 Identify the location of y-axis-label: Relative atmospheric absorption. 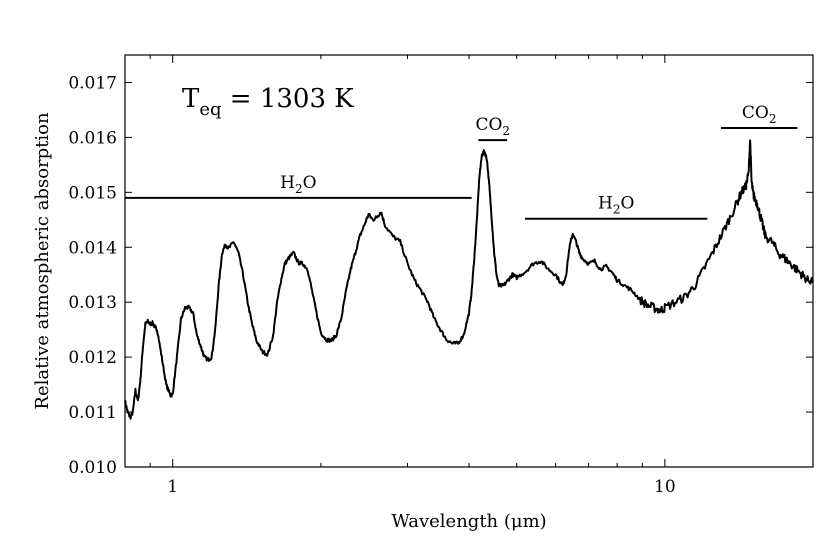
(42, 261).